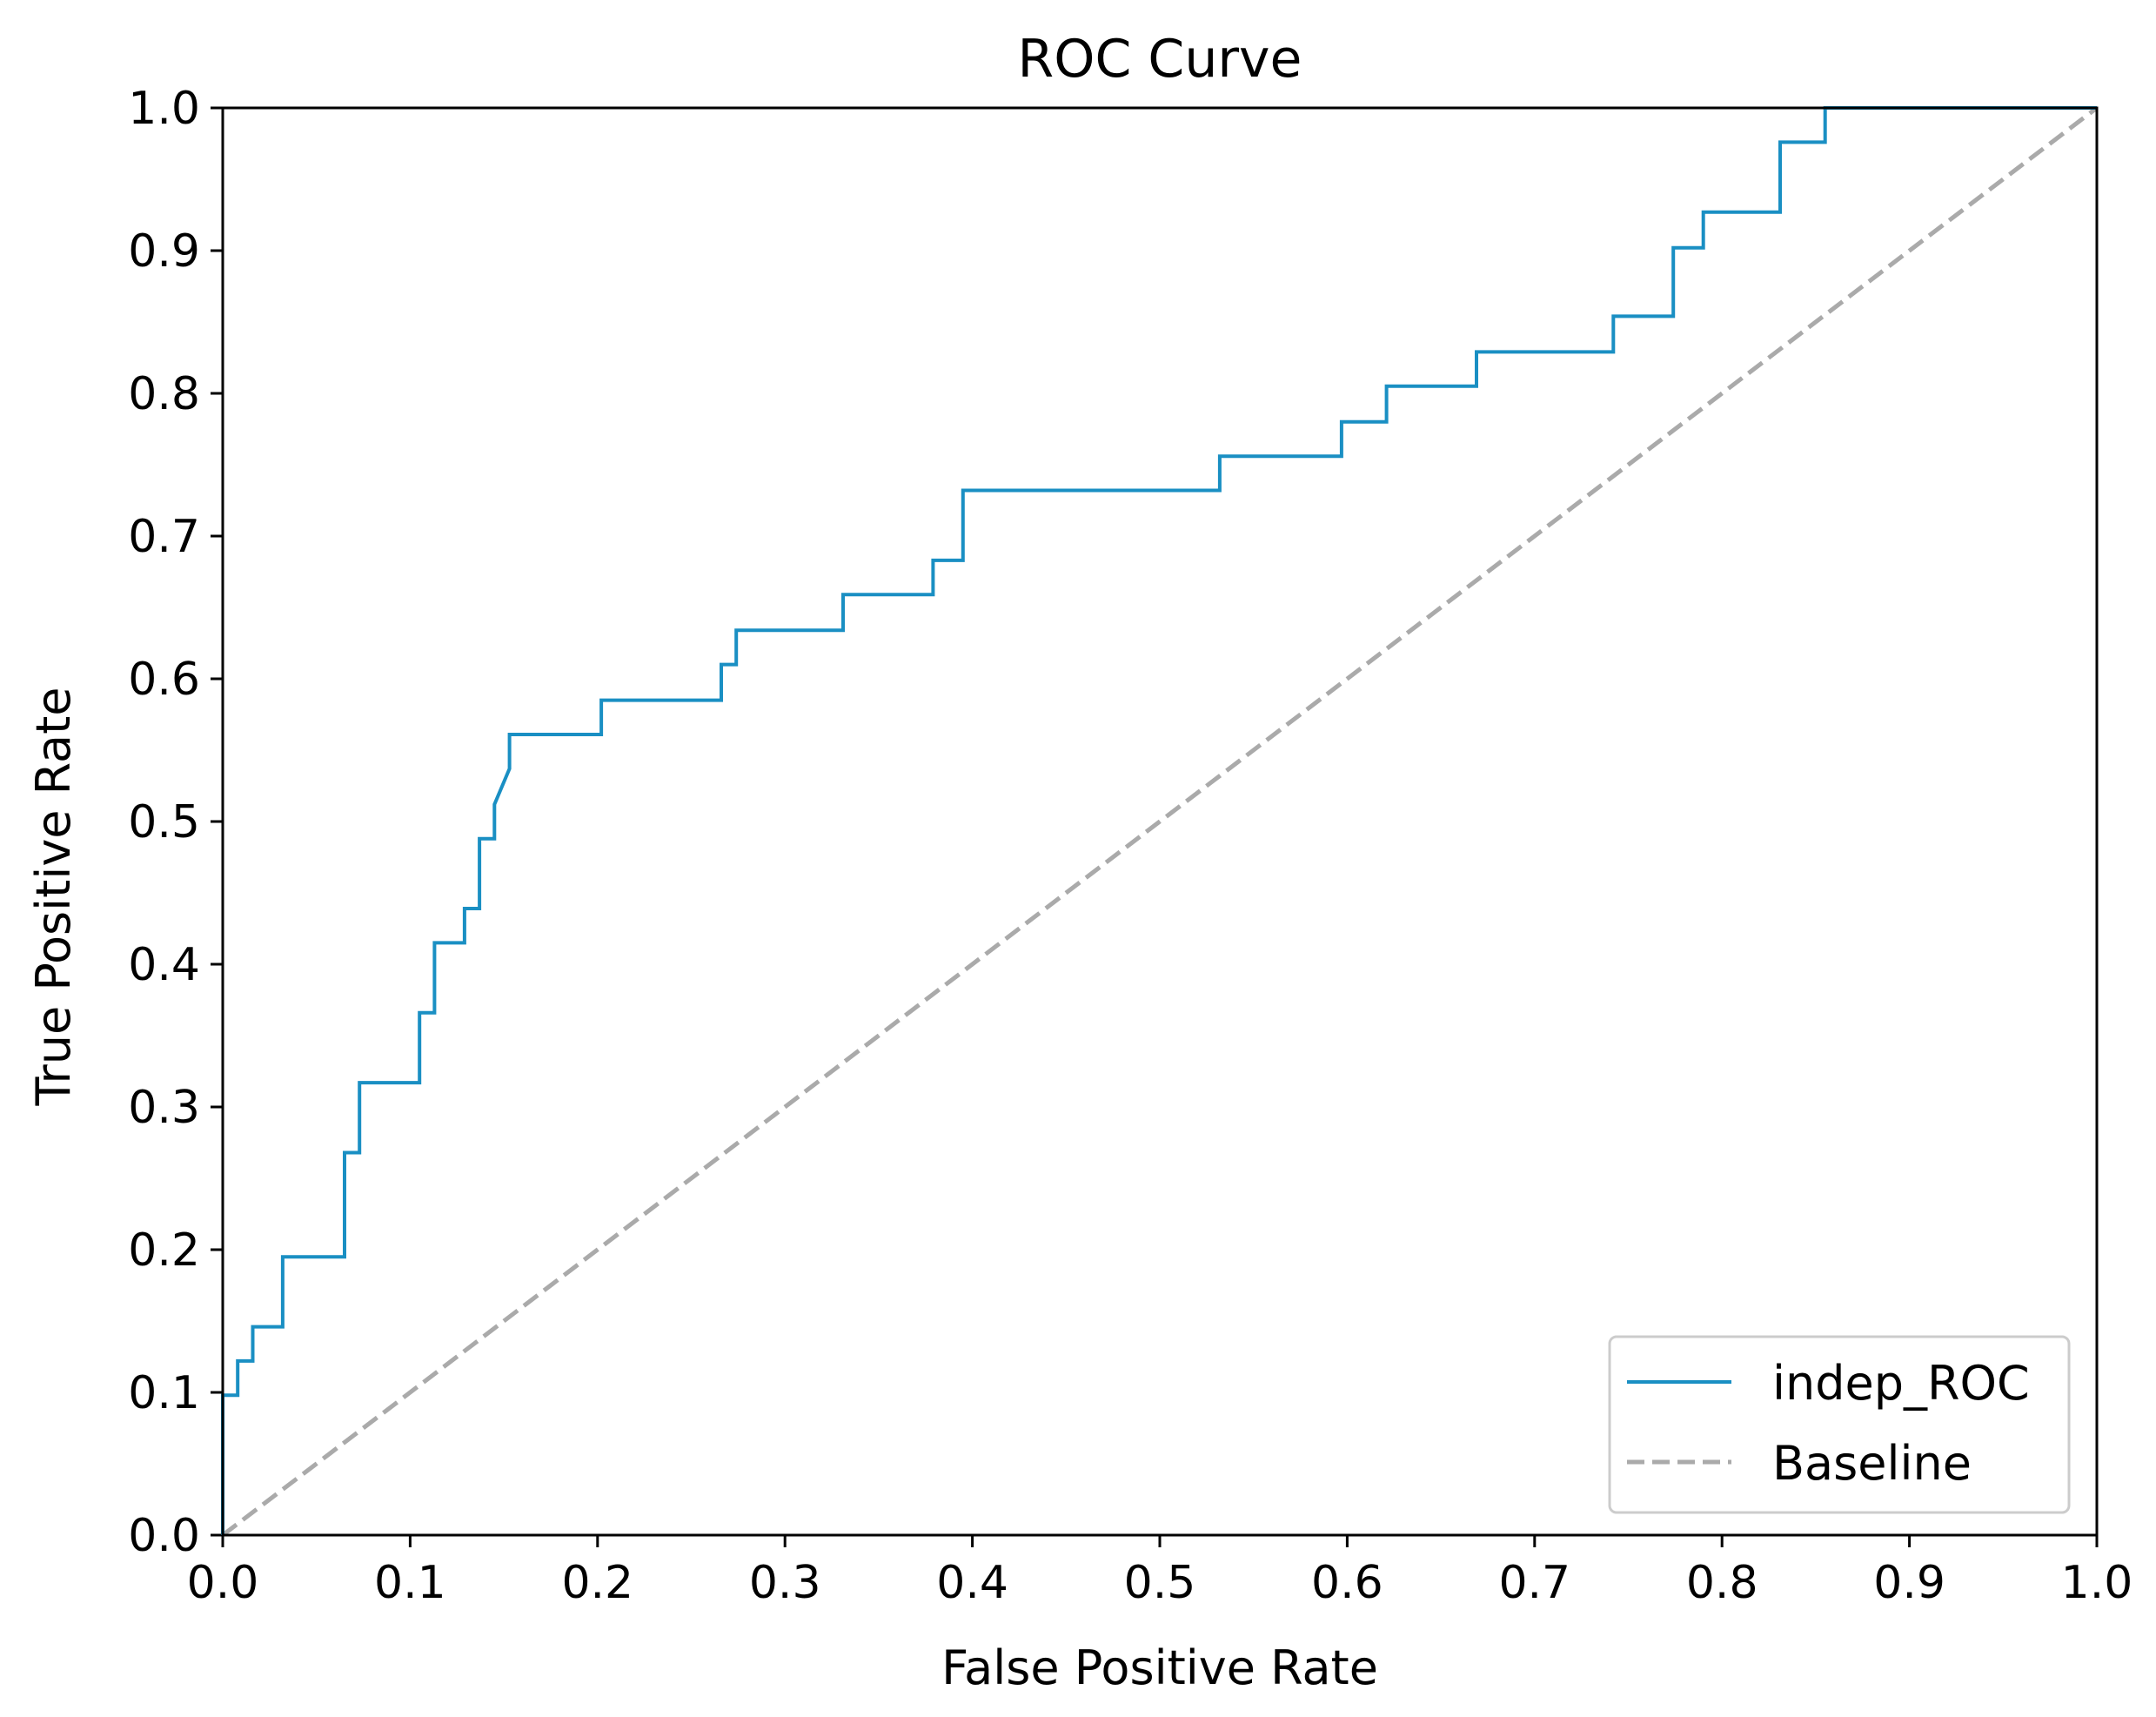 The image size is (2156, 1717). What do you see at coordinates (1160, 1583) in the screenshot?
I see `x-tick-label: 0.5` at bounding box center [1160, 1583].